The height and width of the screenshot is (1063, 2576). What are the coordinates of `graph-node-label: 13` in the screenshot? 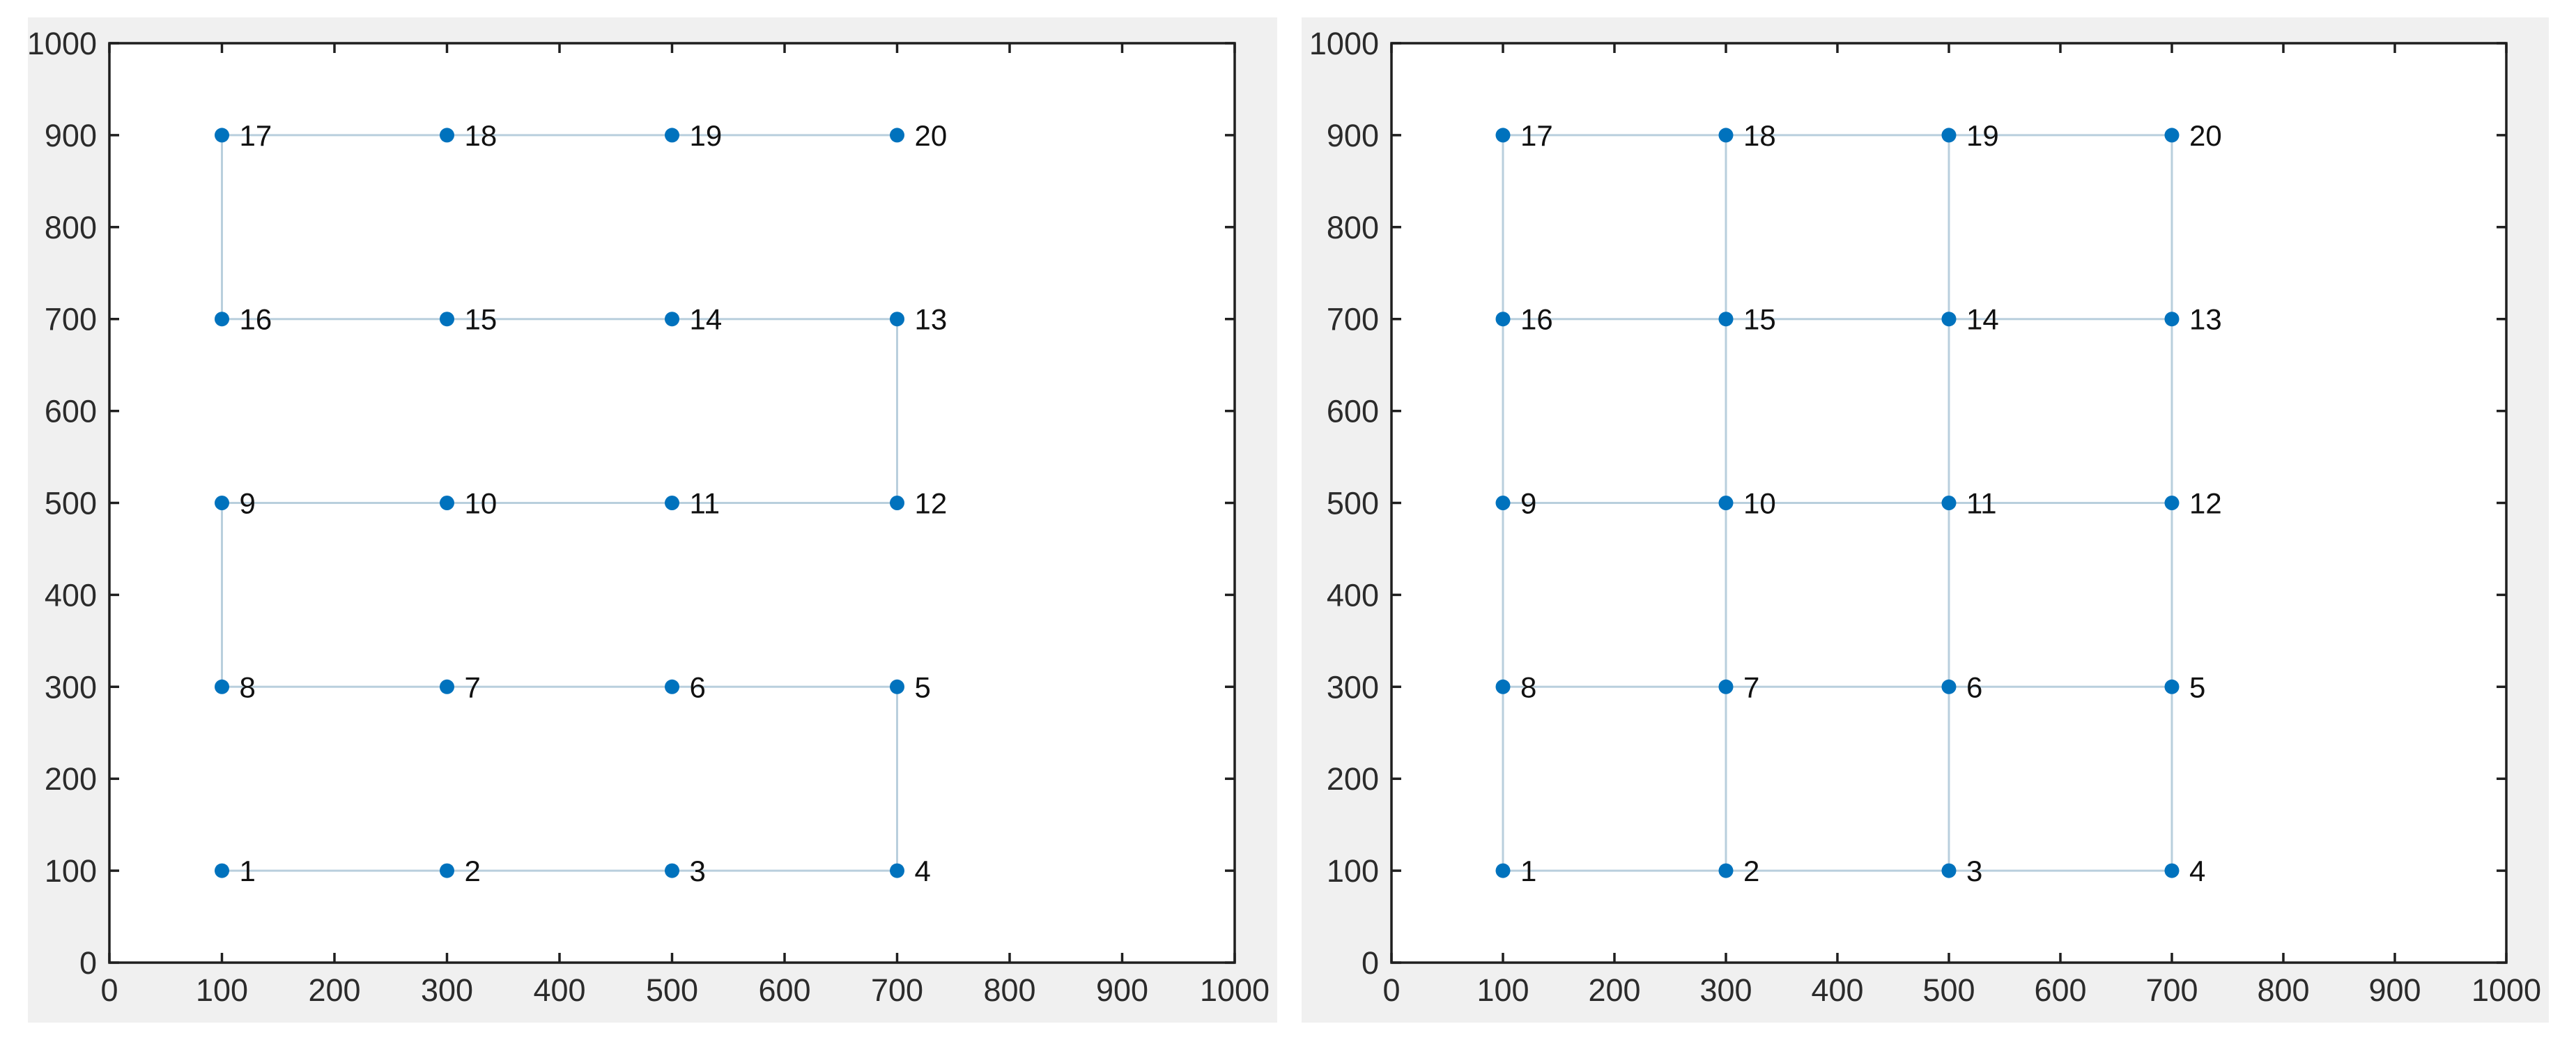 It's located at (2205, 319).